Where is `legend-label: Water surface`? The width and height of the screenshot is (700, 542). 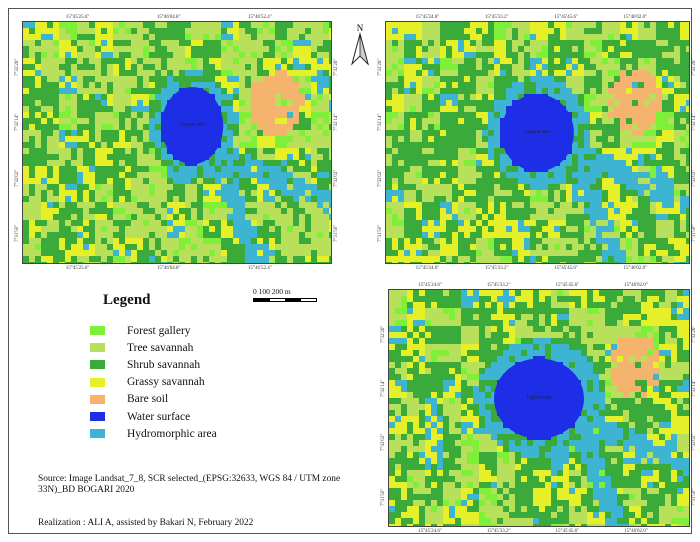 legend-label: Water surface is located at coordinates (159, 416).